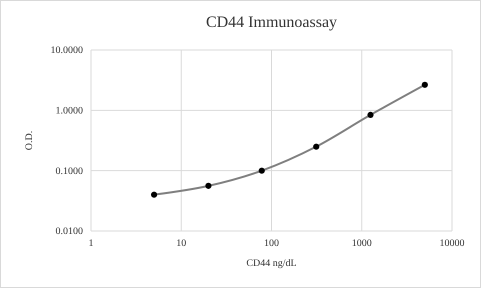  What do you see at coordinates (362, 244) in the screenshot?
I see `x-tick-label: 1000` at bounding box center [362, 244].